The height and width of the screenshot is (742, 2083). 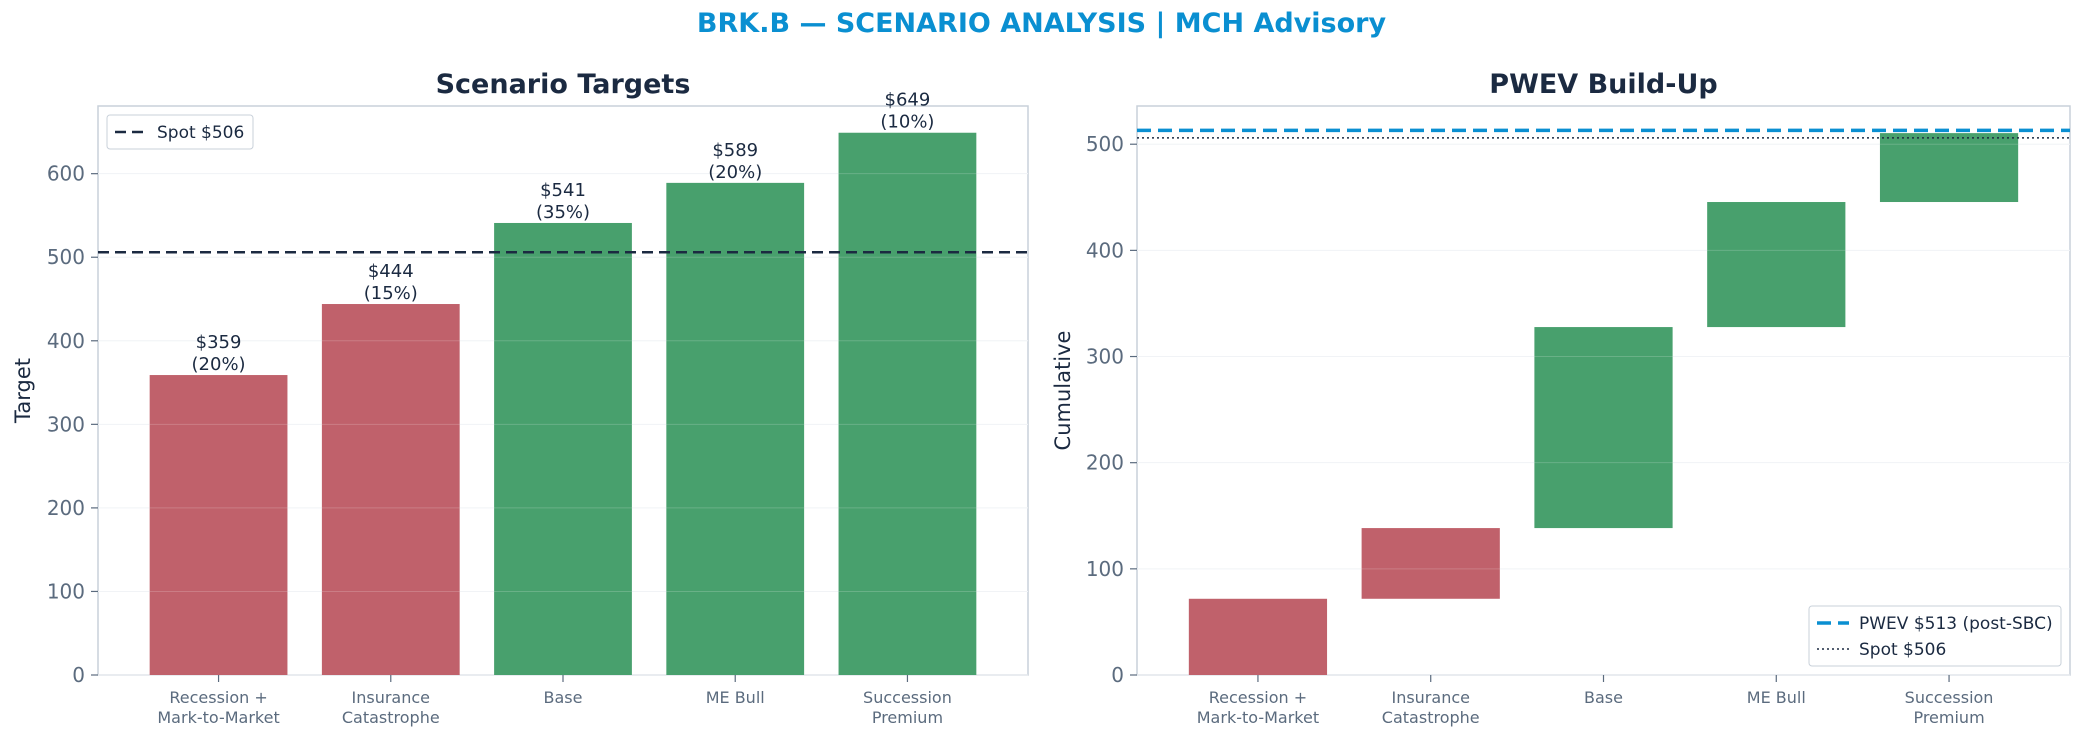 What do you see at coordinates (1041, 23) in the screenshot?
I see `figure-title: BRK.B — SCENARIO ANALYSIS | MCH Advisory` at bounding box center [1041, 23].